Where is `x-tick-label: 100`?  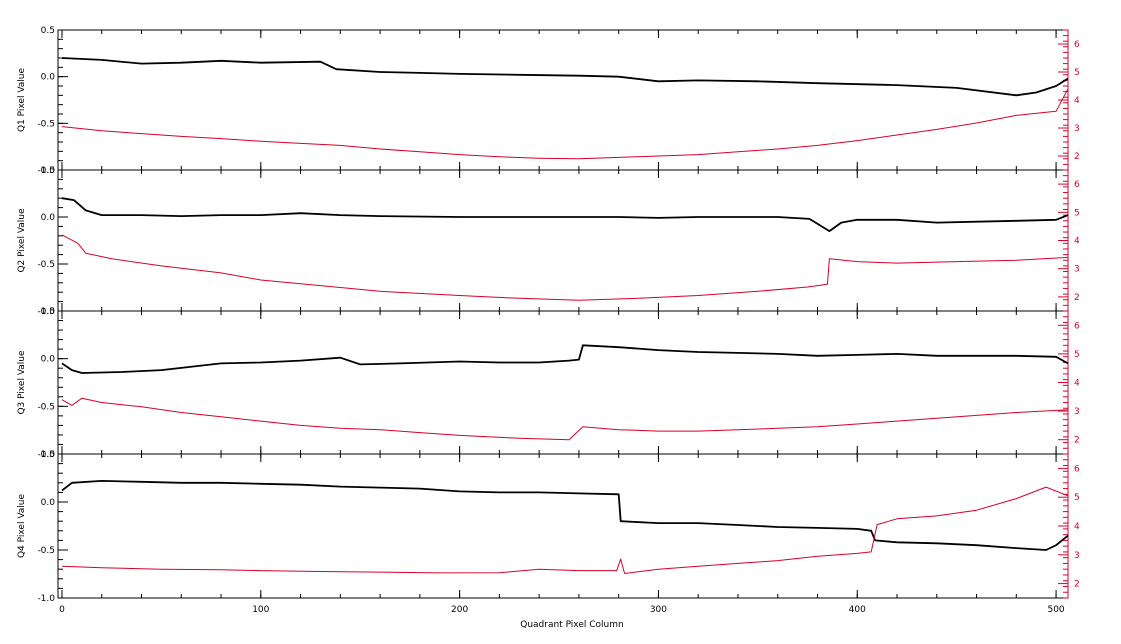
x-tick-label: 100 is located at coordinates (260, 610).